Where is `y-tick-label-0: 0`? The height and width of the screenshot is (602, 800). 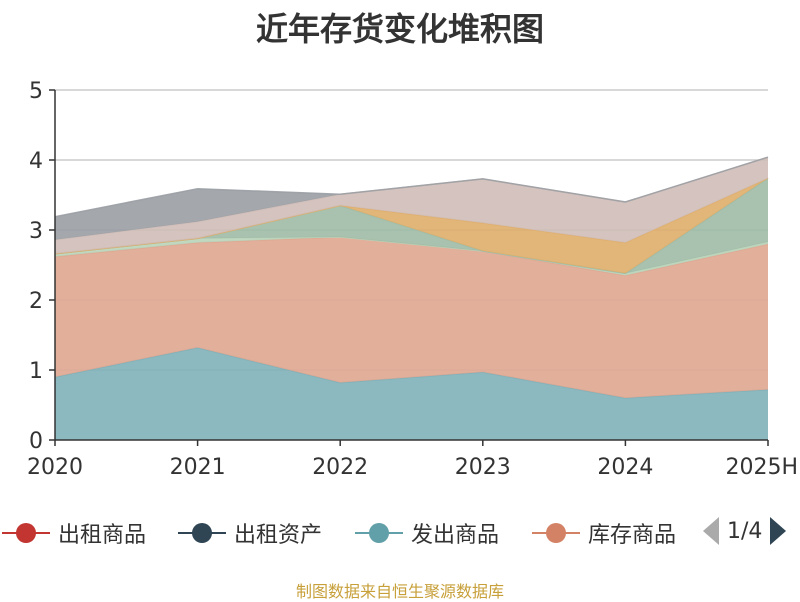 y-tick-label-0: 0 is located at coordinates (36, 441).